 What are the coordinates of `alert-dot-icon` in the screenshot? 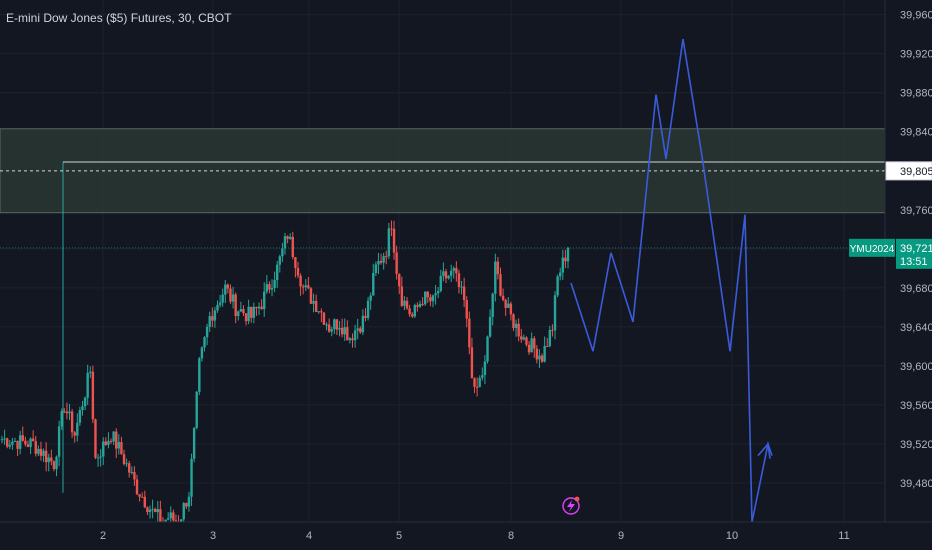 It's located at (577, 499).